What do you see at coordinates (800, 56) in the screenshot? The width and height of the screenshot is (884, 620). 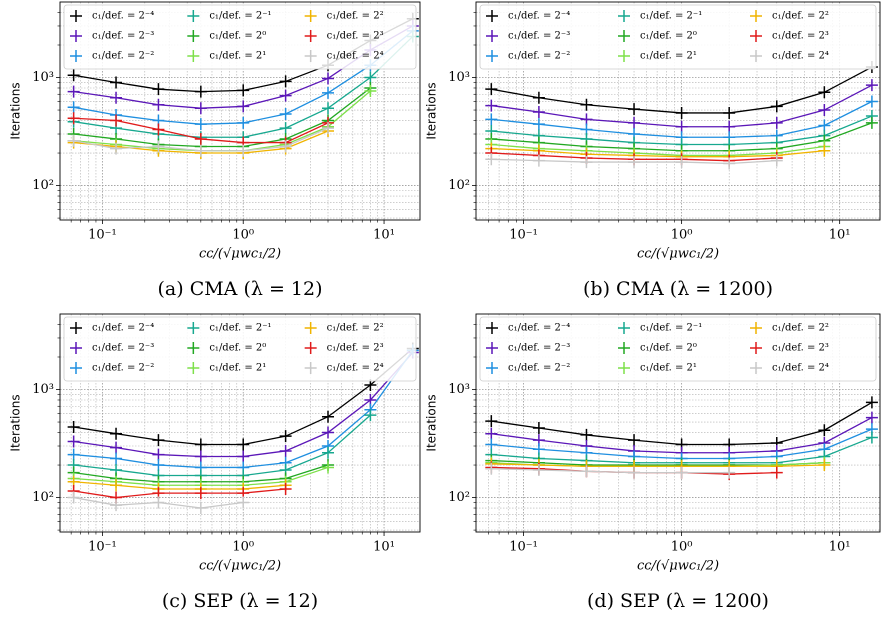 I see `legend-label: c₁/def. = 2⁴` at bounding box center [800, 56].